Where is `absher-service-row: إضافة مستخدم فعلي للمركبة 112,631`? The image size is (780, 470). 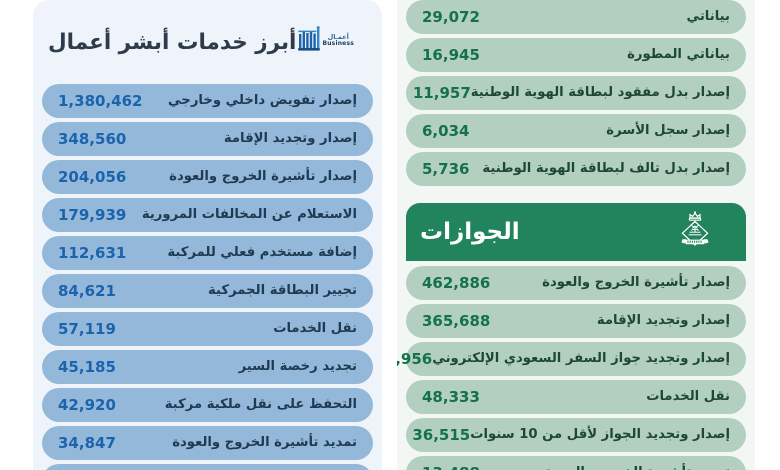
absher-service-row: إضافة مستخدم فعلي للمركبة 112,631 is located at coordinates (207, 253).